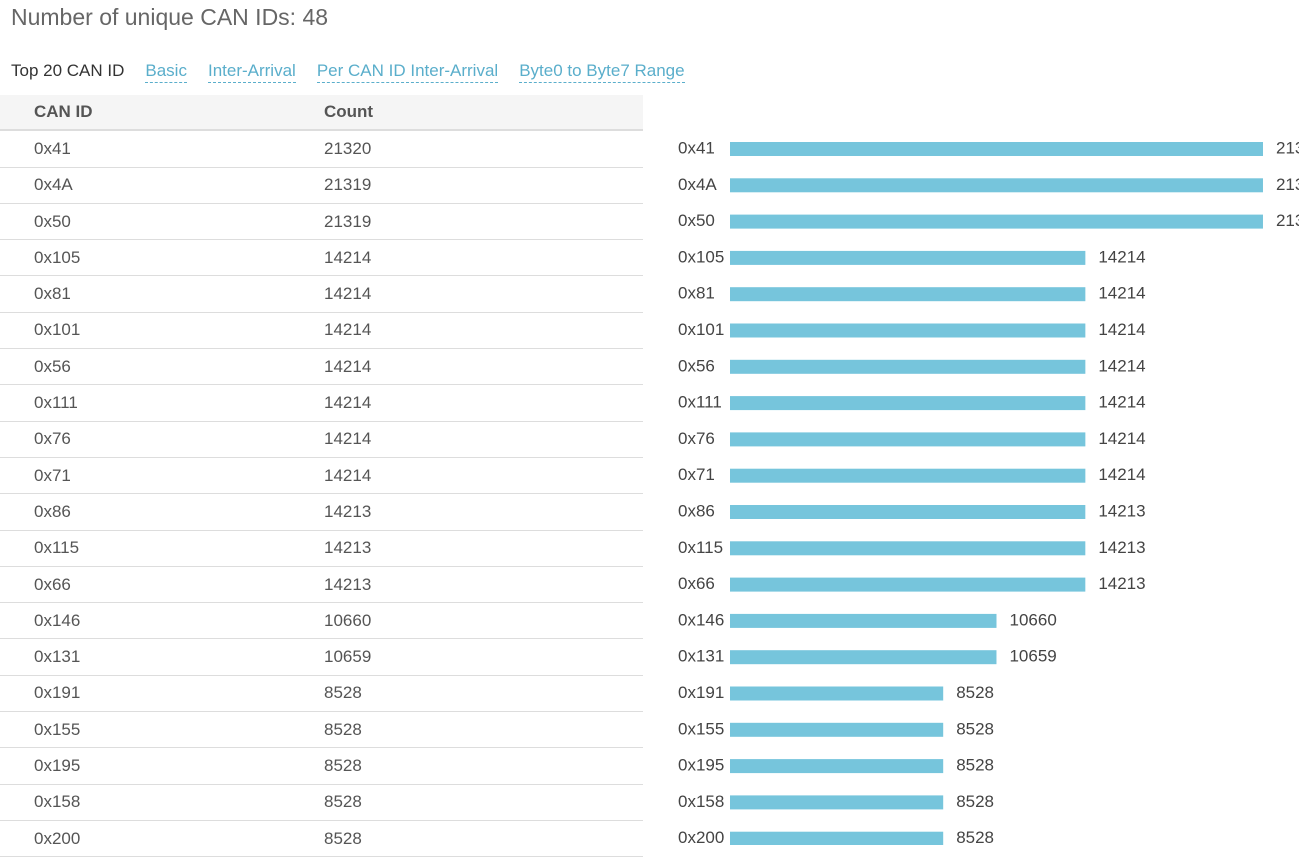 The width and height of the screenshot is (1299, 857). I want to click on table-row: 0x131 10659, so click(321, 657).